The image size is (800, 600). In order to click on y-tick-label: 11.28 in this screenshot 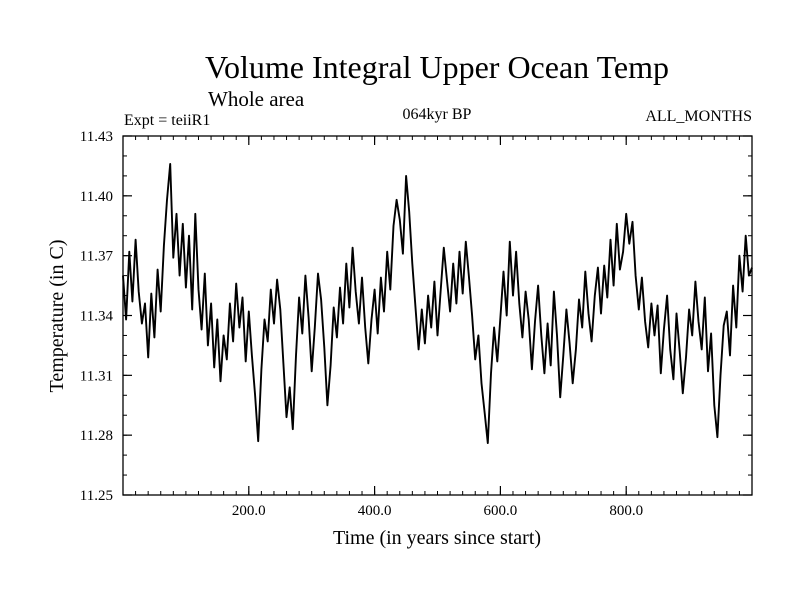, I will do `click(96, 436)`.